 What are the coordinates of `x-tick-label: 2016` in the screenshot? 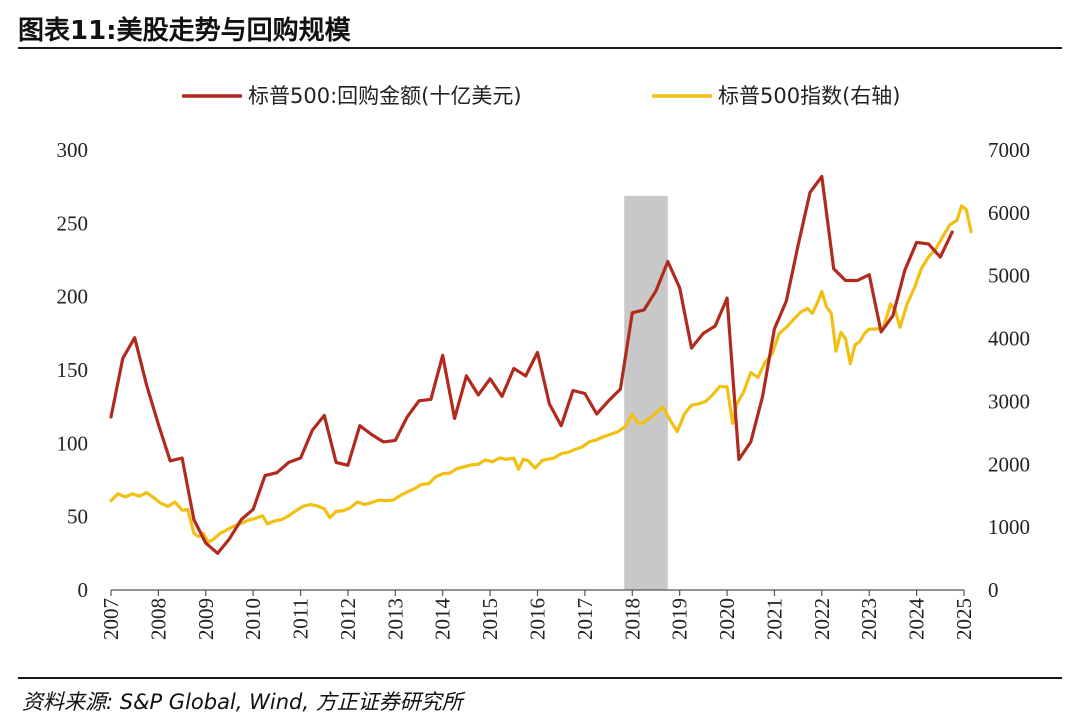 It's located at (538, 619).